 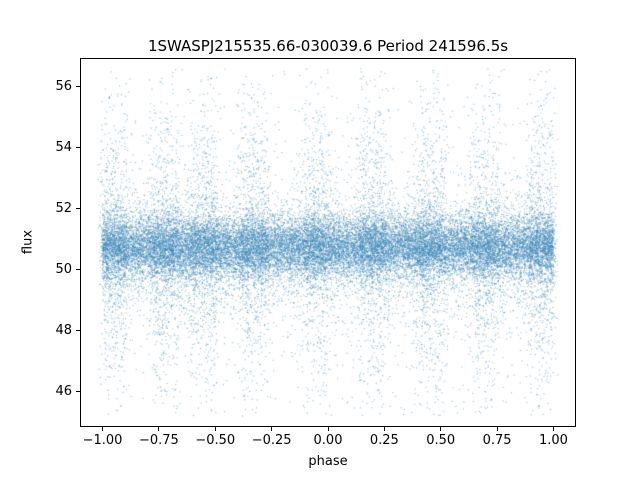 What do you see at coordinates (63, 147) in the screenshot?
I see `y-tick-label: 54` at bounding box center [63, 147].